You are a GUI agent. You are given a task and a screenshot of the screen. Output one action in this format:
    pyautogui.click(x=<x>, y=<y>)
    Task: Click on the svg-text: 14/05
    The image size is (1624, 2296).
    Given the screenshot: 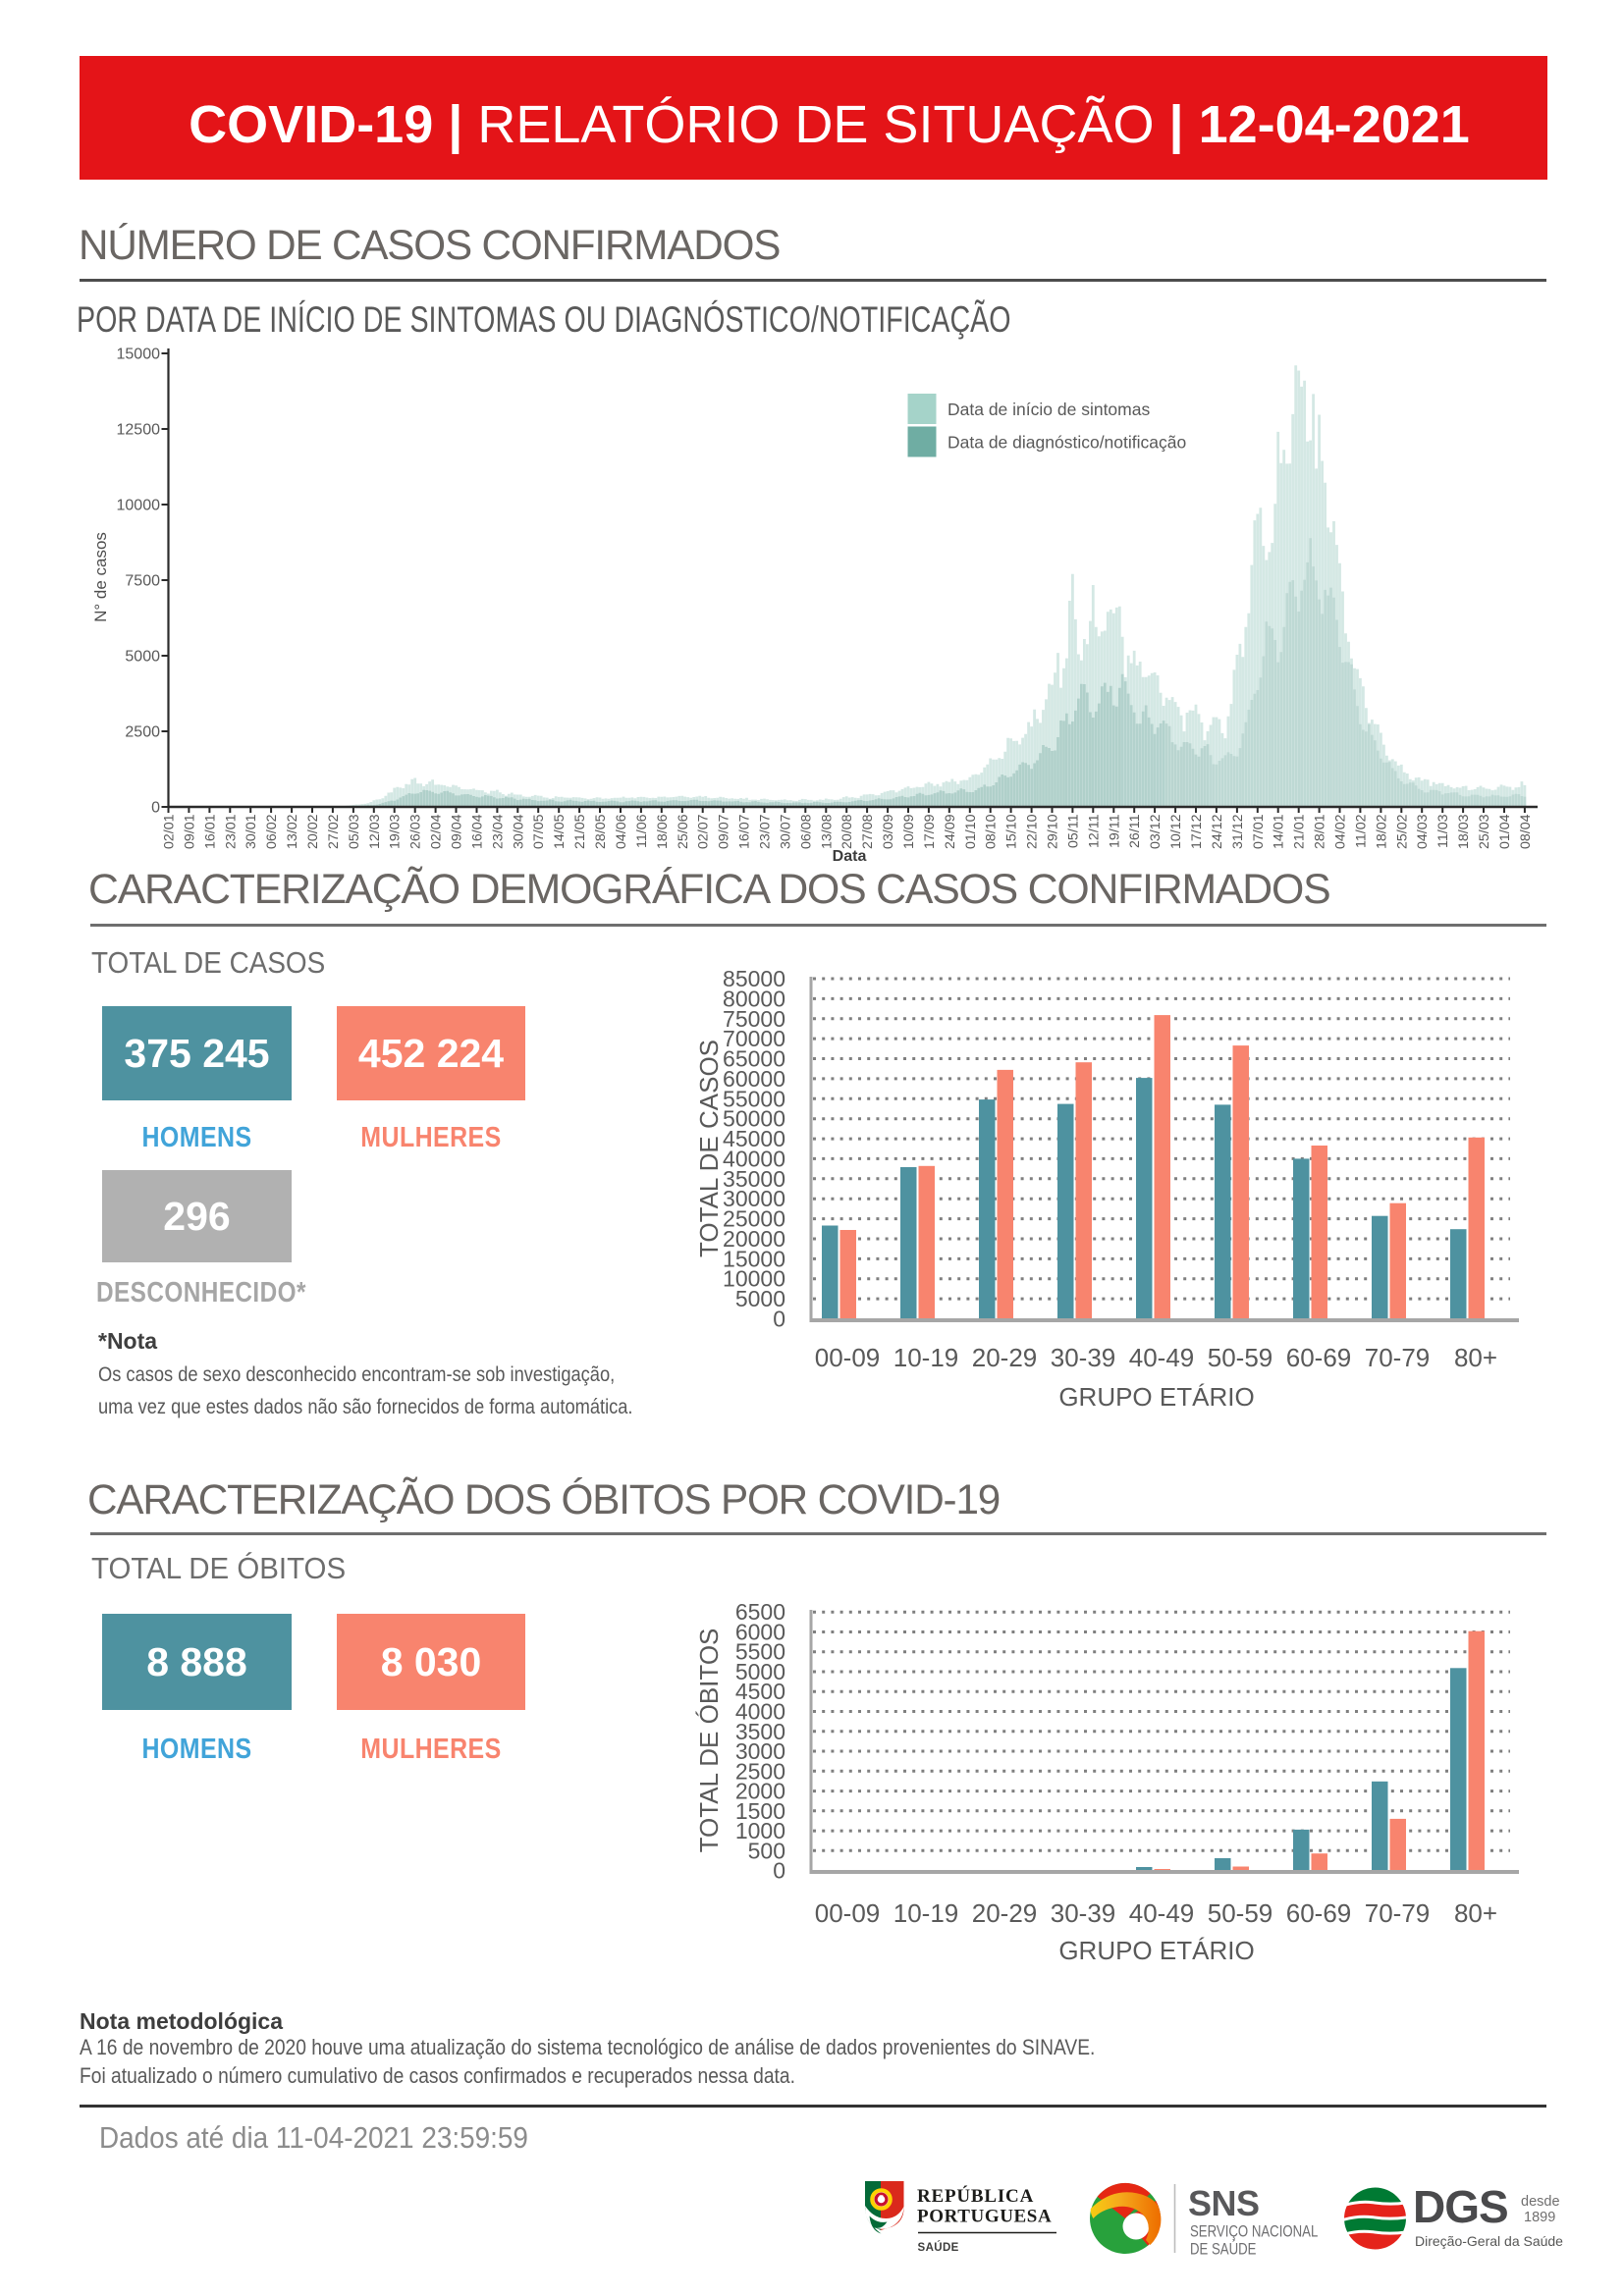 What is the action you would take?
    pyautogui.click(x=560, y=831)
    